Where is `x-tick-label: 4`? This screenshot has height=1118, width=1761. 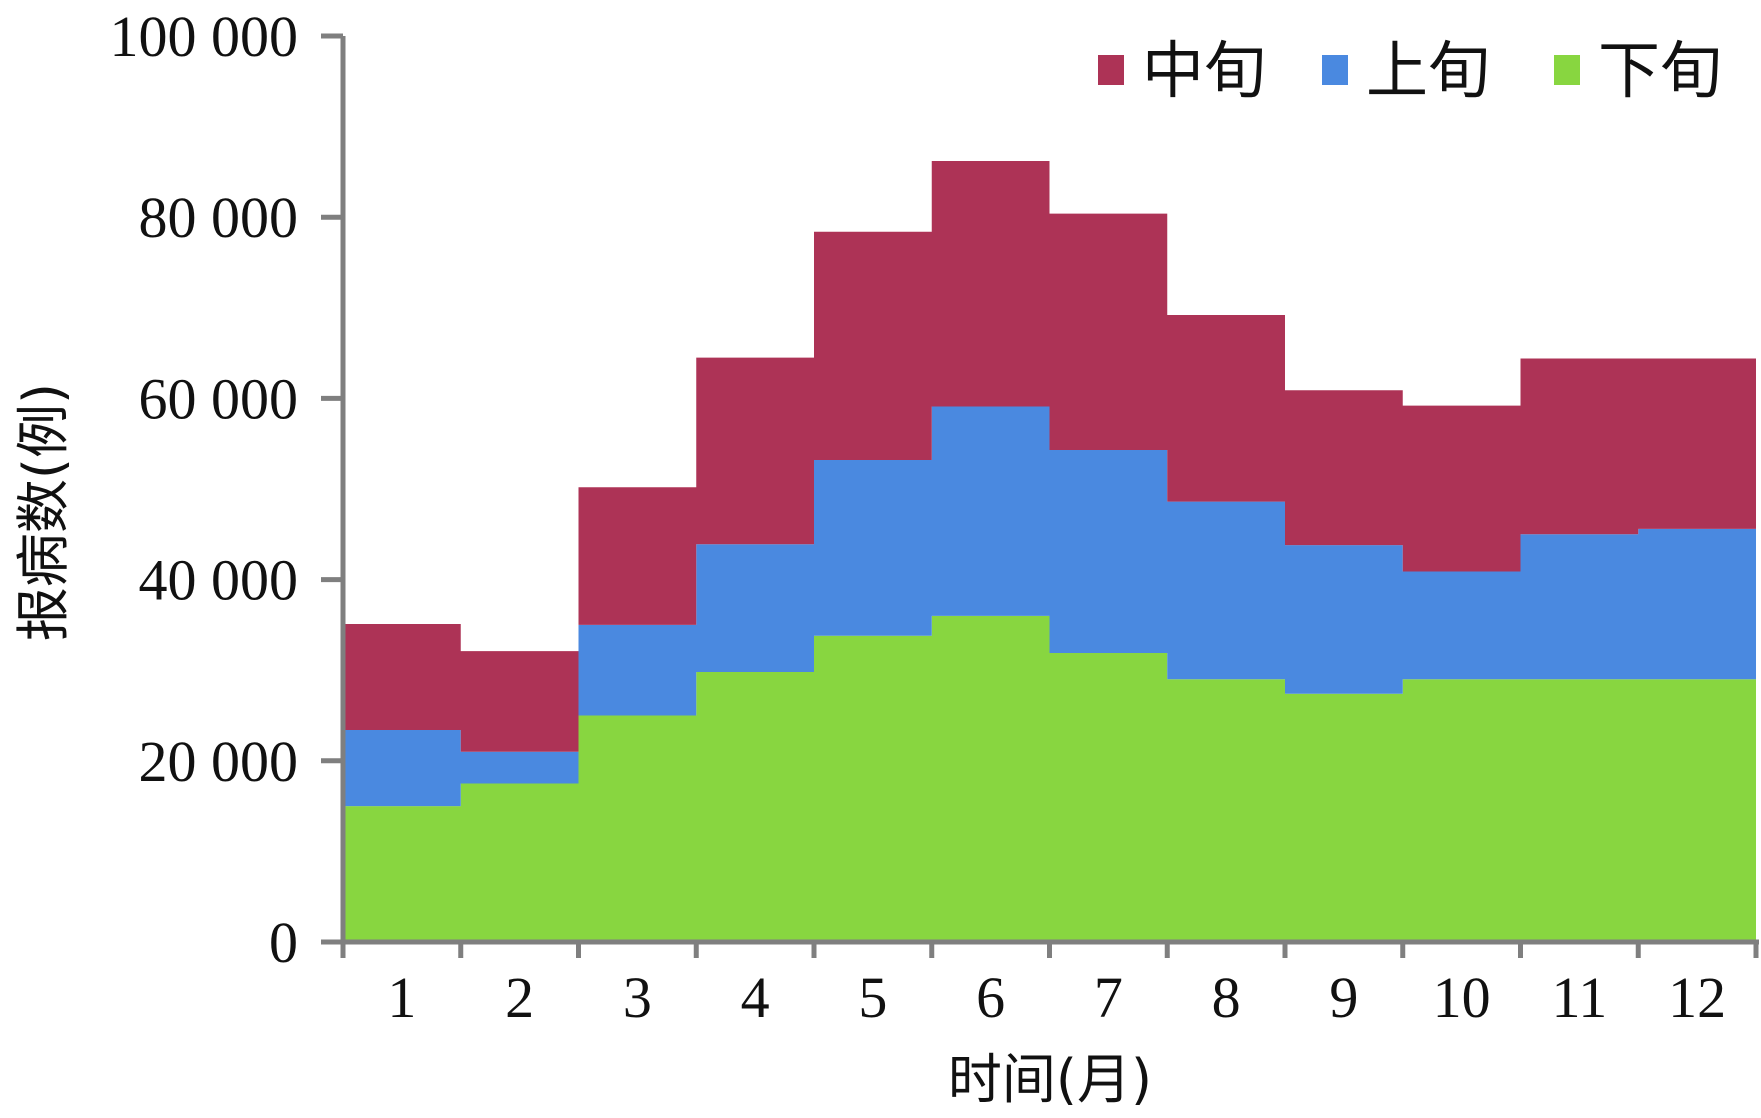
x-tick-label: 4 is located at coordinates (755, 997).